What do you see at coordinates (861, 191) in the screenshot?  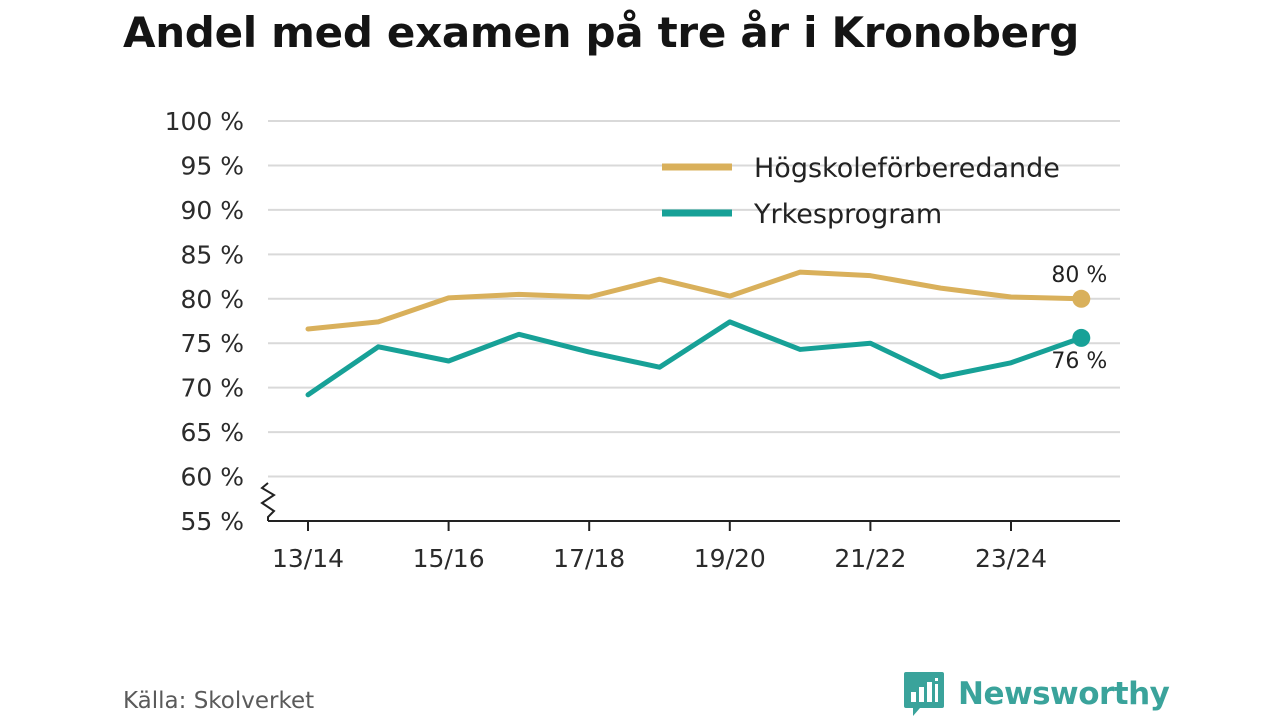 I see `legend: Högskoleförberedande Yrkesprogram` at bounding box center [861, 191].